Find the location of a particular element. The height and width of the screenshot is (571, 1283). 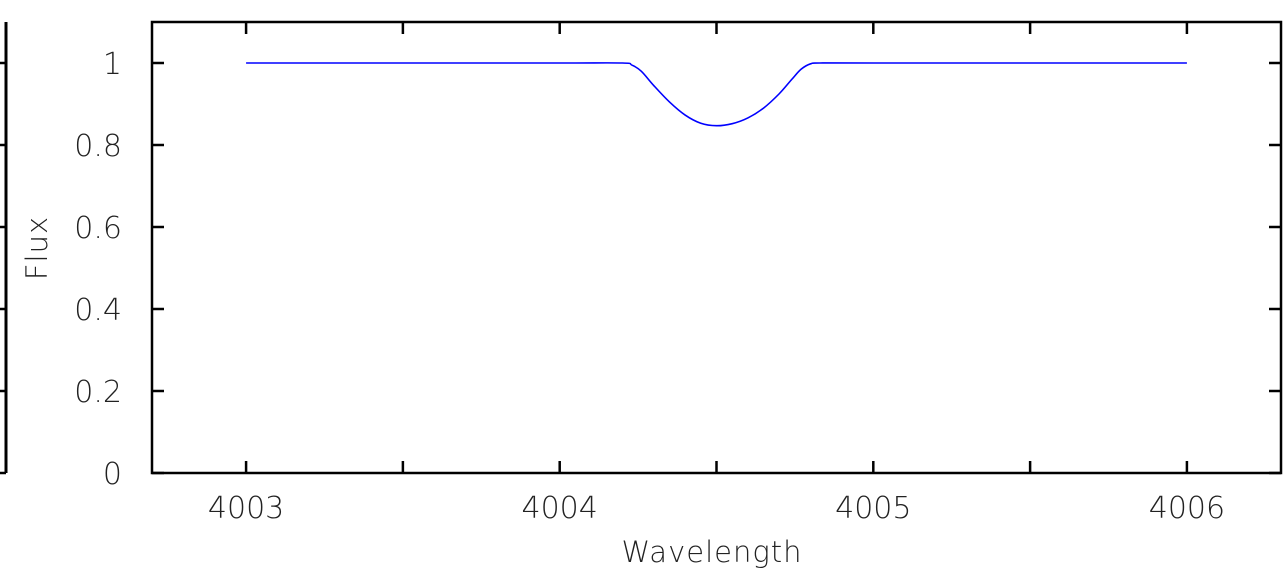

y-axis-label: Flux is located at coordinates (37, 248).